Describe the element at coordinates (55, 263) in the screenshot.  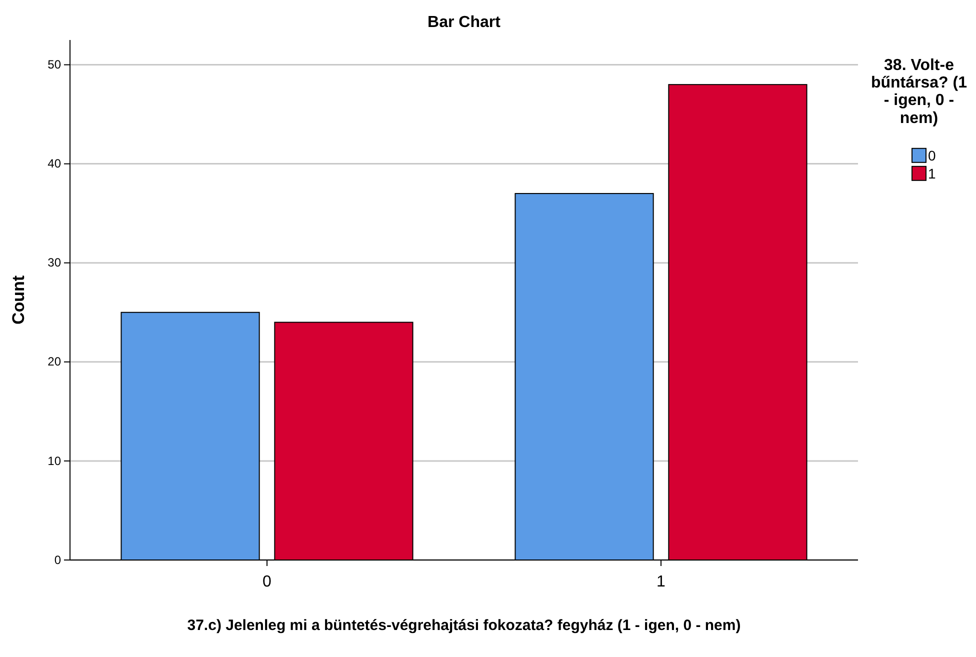
I see `y-tick-label: 30` at that location.